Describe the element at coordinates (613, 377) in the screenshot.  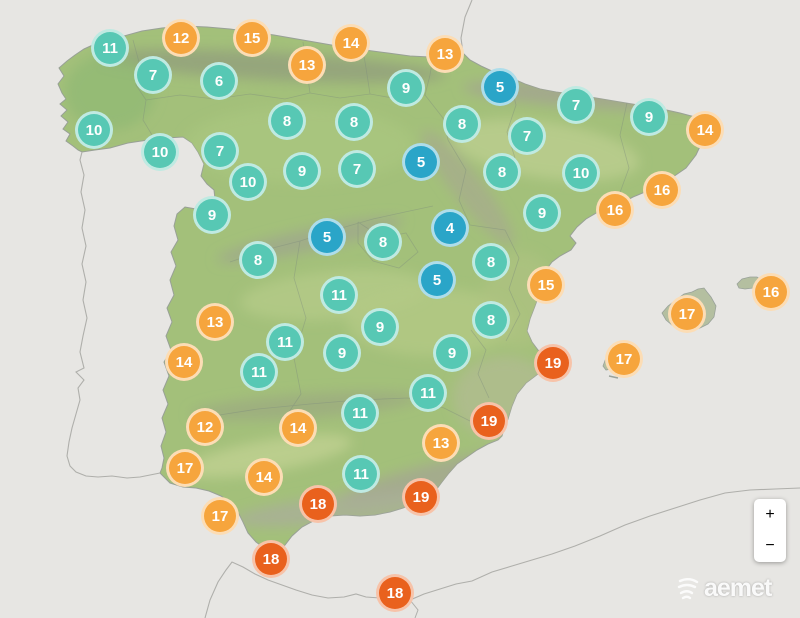
I see `formentera-island` at that location.